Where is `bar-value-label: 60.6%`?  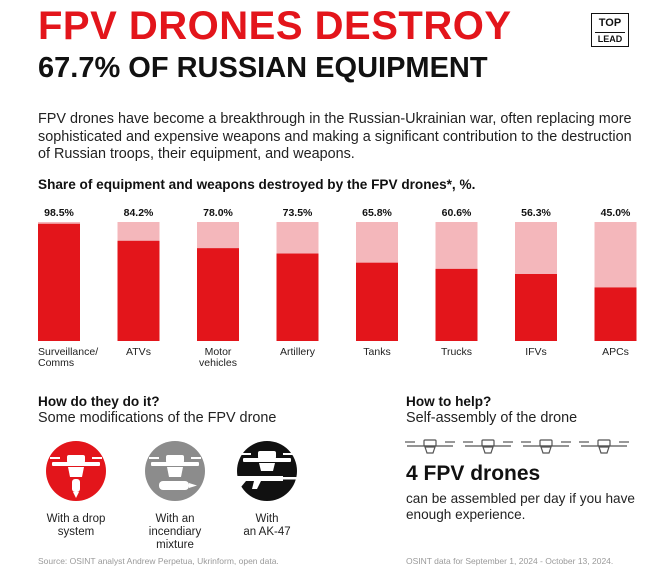 bar-value-label: 60.6% is located at coordinates (457, 213).